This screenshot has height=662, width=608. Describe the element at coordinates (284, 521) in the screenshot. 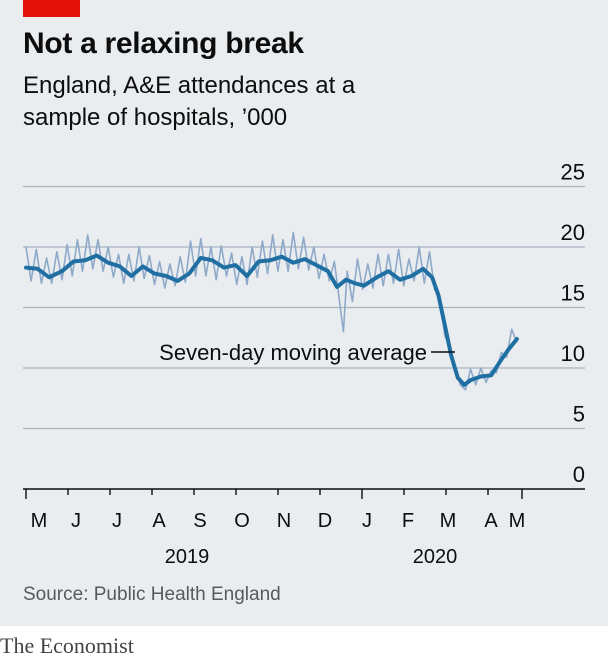

I see `x-tick-label-6: N` at that location.